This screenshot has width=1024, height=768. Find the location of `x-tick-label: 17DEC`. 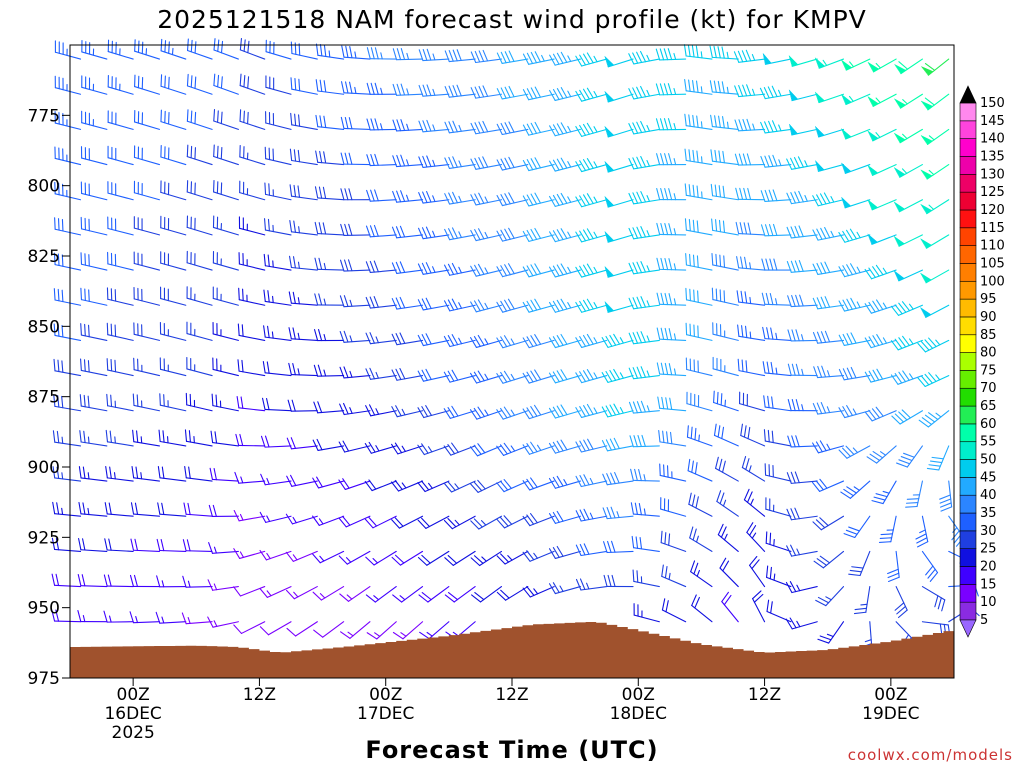

x-tick-label: 17DEC is located at coordinates (385, 714).